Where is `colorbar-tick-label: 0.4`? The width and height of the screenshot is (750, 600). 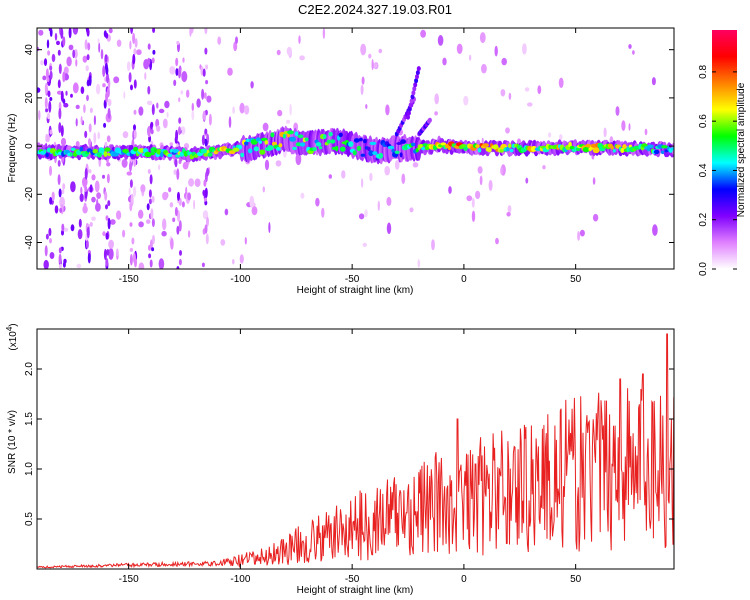 colorbar-tick-label: 0.4 is located at coordinates (703, 170).